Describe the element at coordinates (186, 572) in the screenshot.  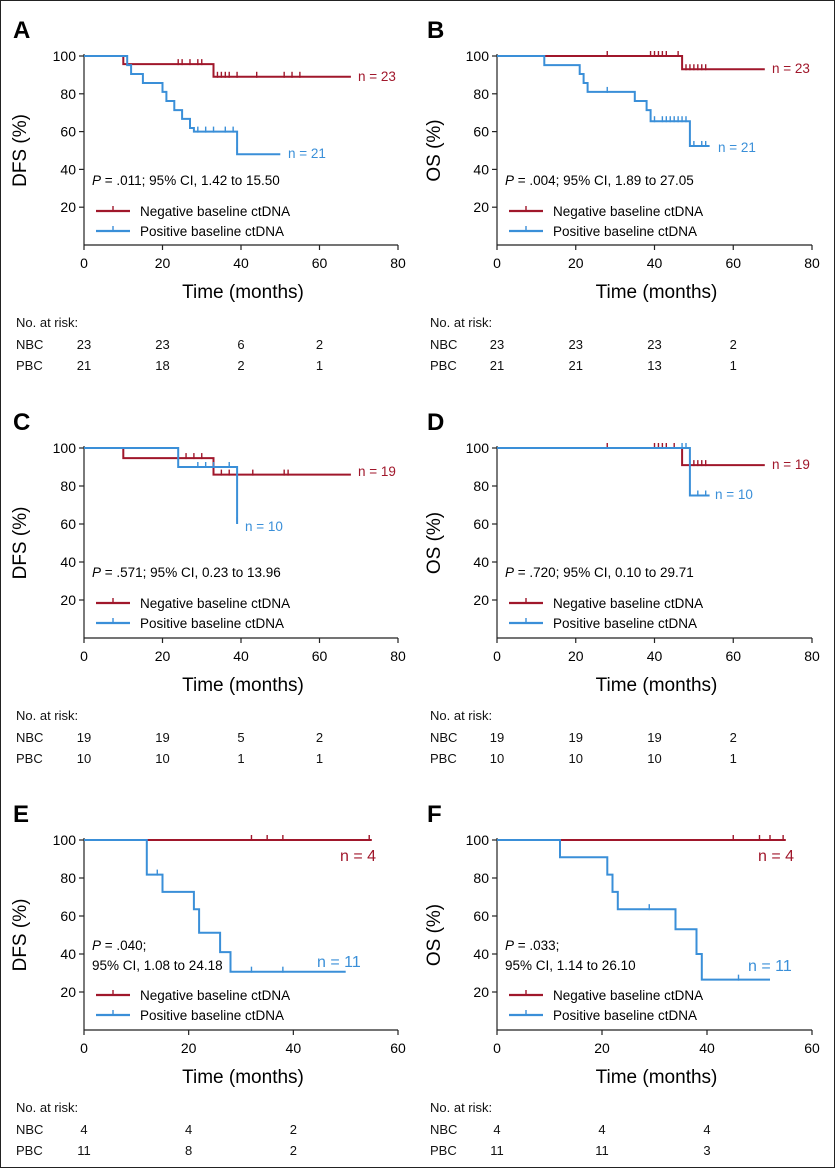
I see `p-value-text: P = .571; 95% CI, 0.23 to 13.96` at that location.